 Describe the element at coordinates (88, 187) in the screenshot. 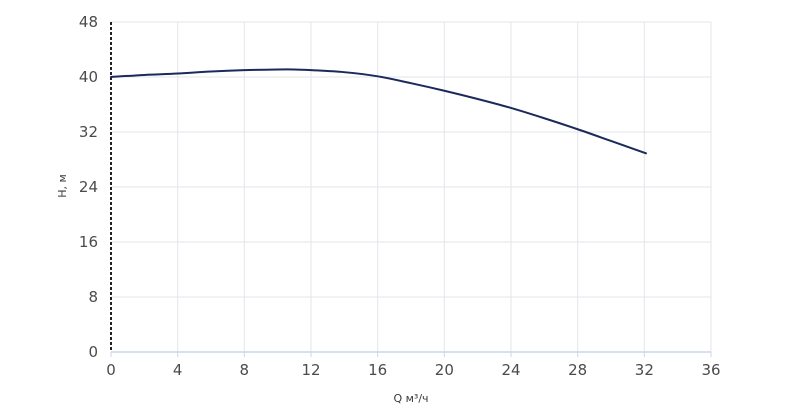

I see `y-tick-label: 24` at that location.